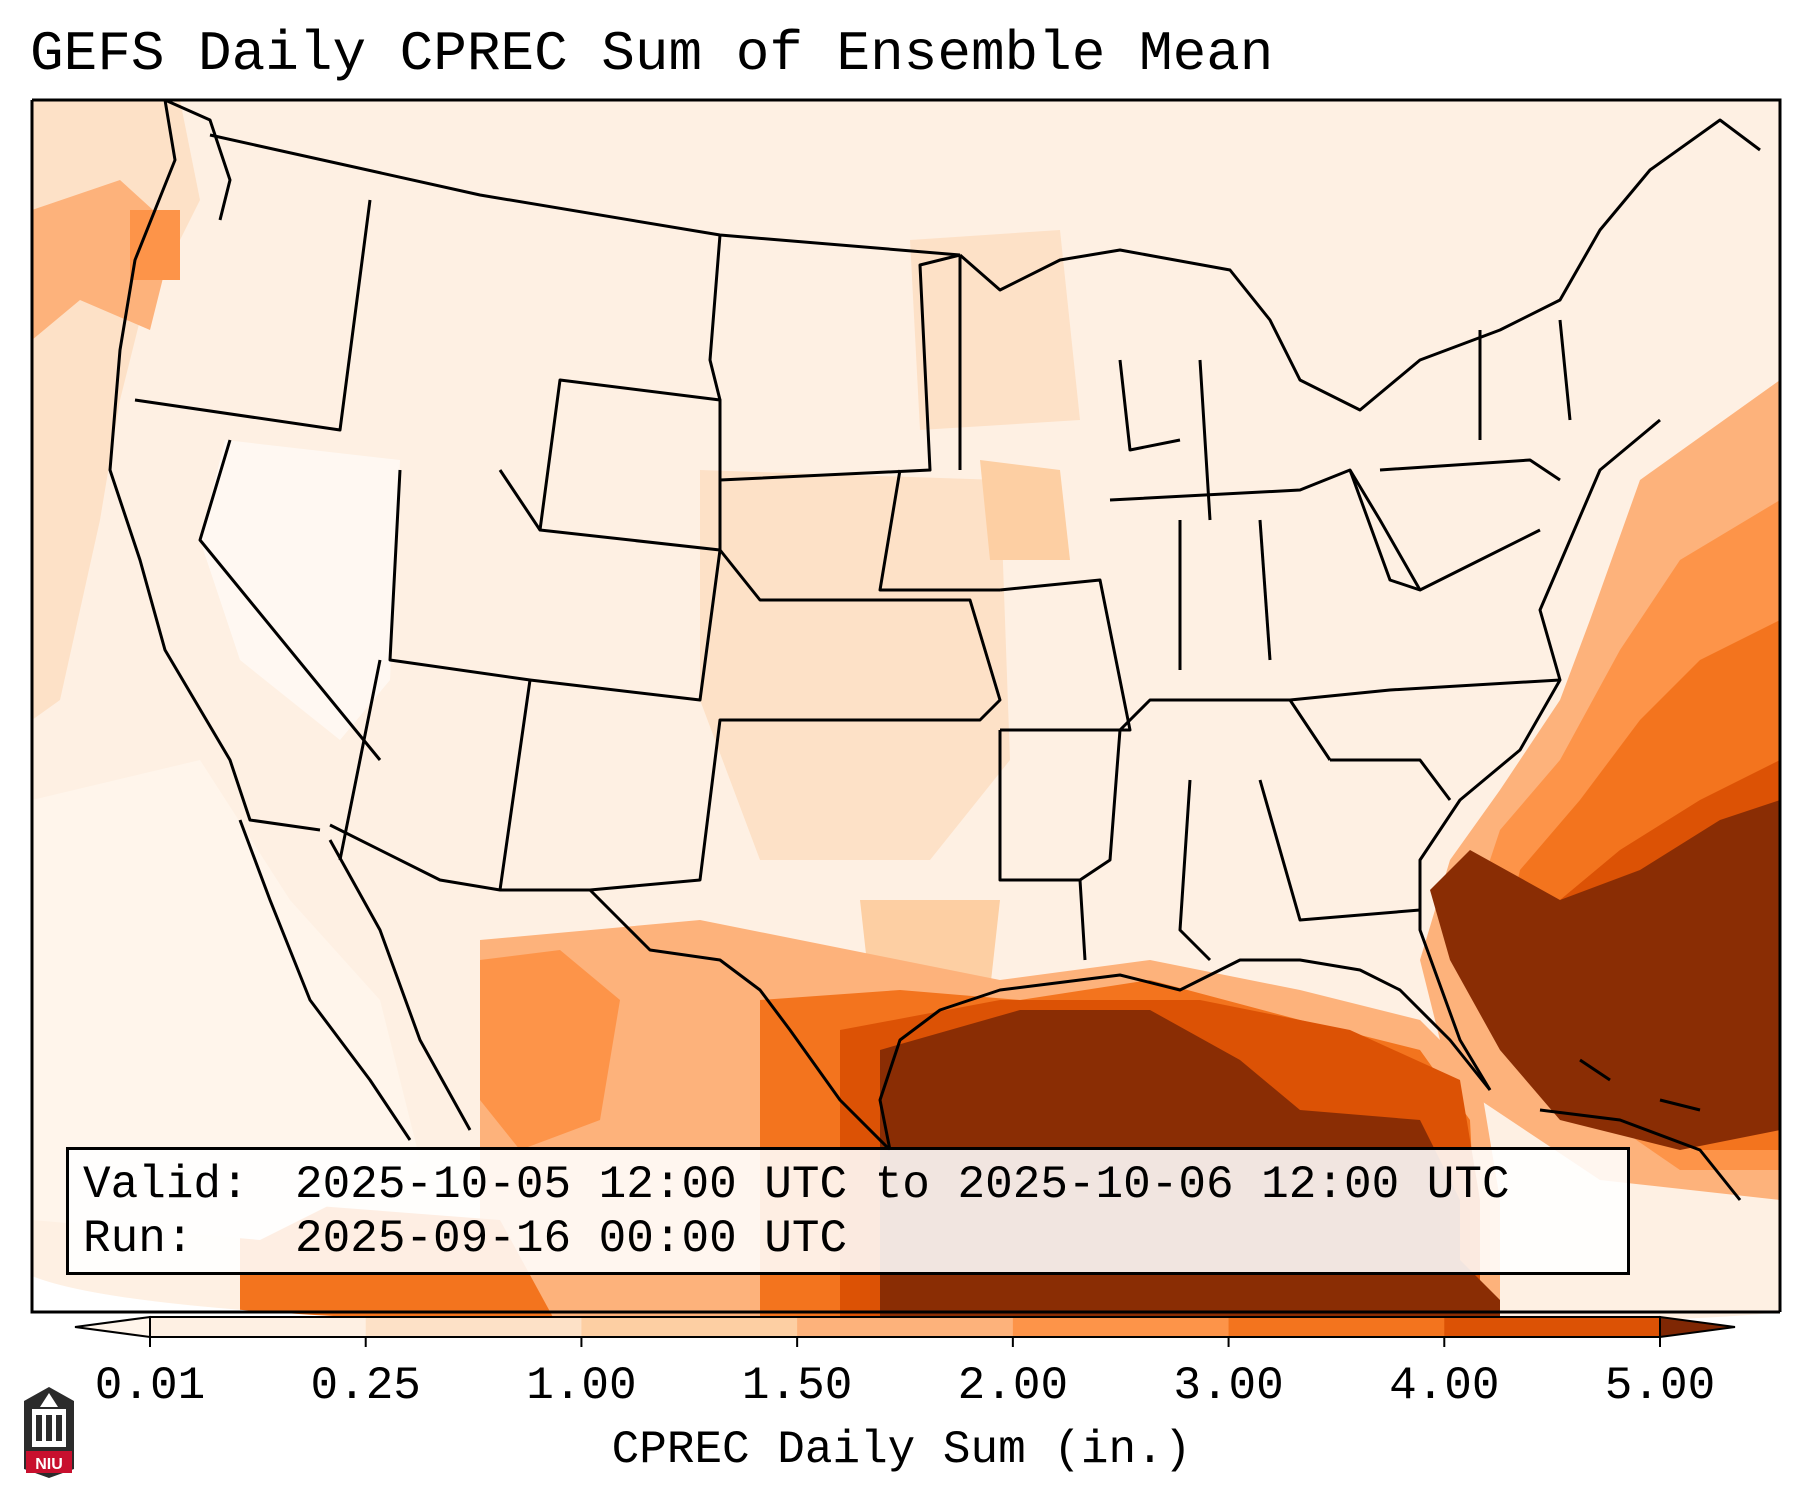 This screenshot has width=1803, height=1500. I want to click on colorbar-frame, so click(905, 1327).